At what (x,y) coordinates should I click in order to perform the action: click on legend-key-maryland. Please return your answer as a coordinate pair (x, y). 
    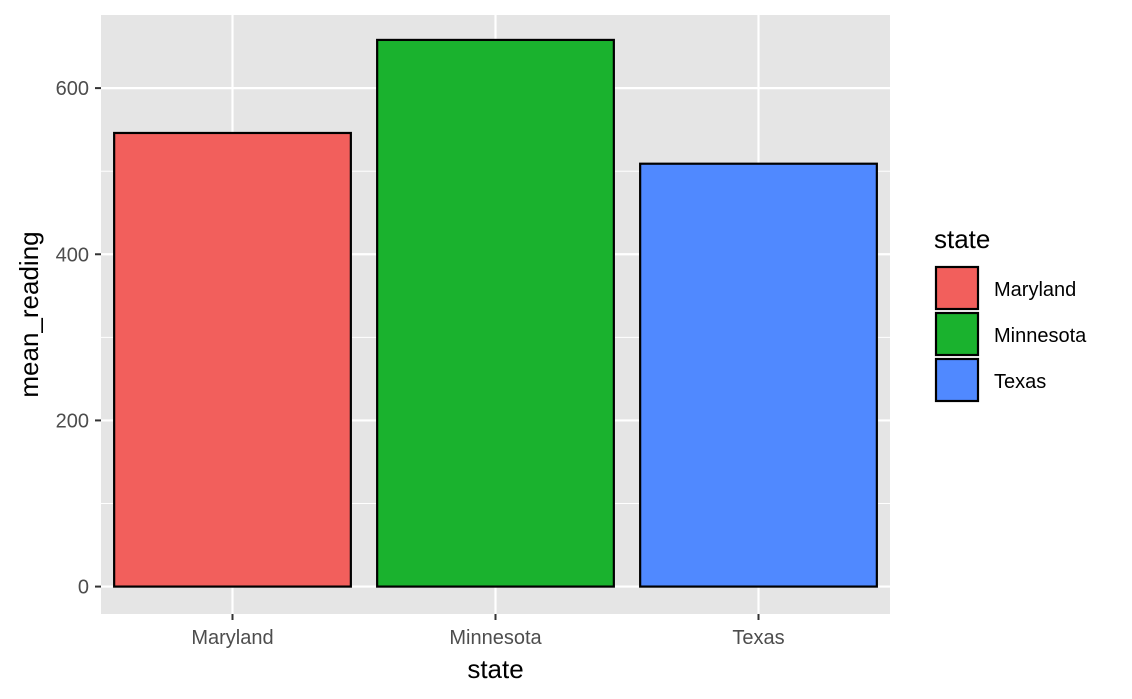
    Looking at the image, I should click on (957, 288).